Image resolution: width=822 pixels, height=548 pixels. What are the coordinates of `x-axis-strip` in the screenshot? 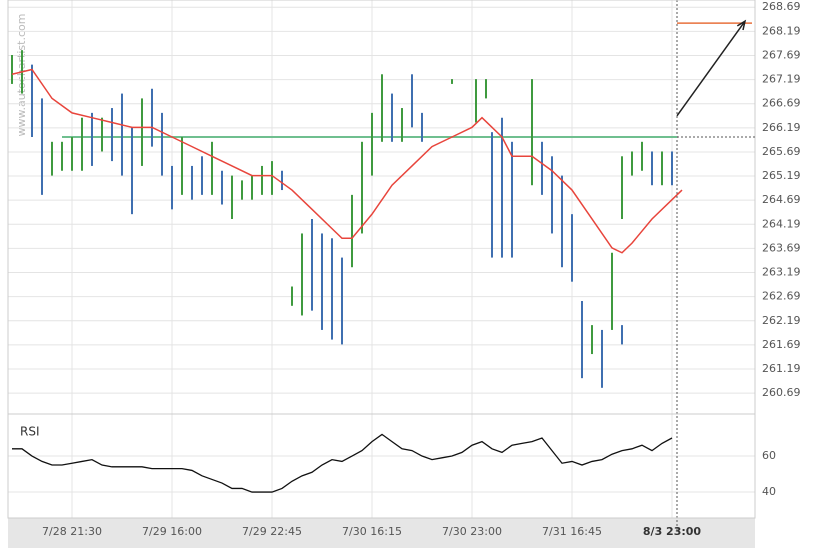 It's located at (381, 533).